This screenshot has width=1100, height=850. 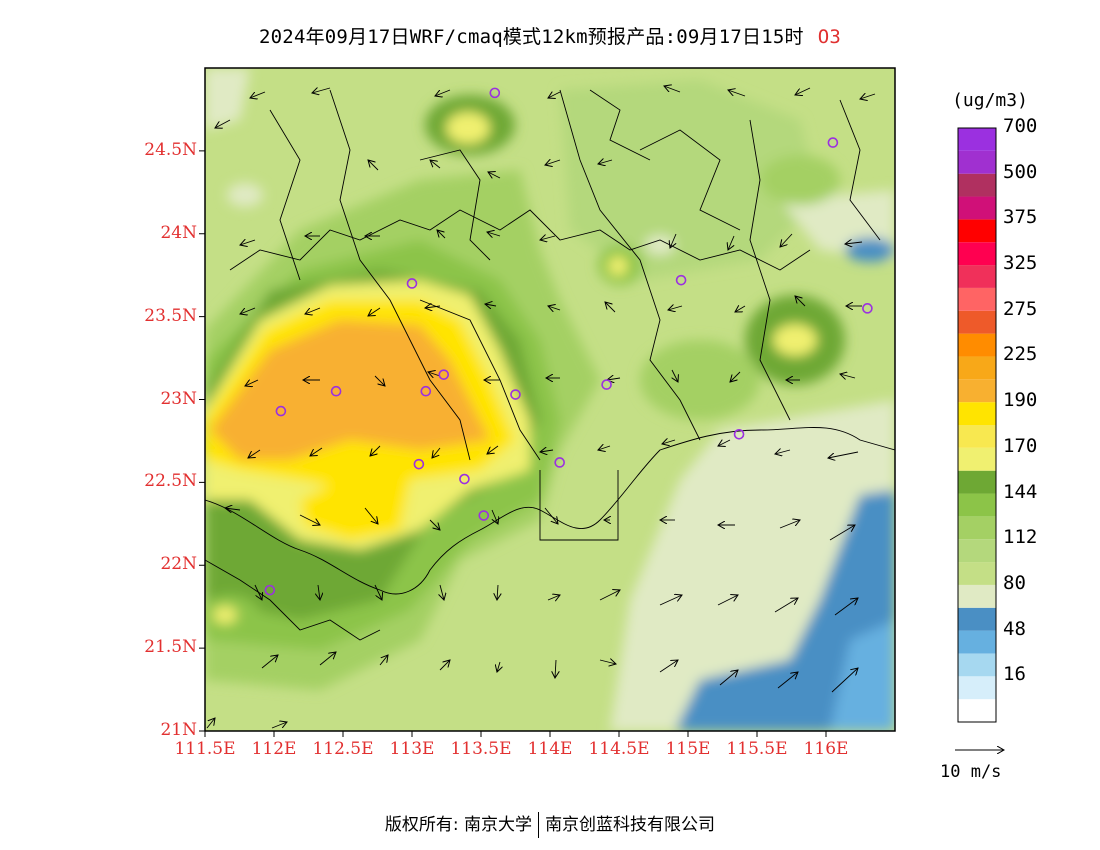 I want to click on colorbar-label: 16, so click(x=1014, y=674).